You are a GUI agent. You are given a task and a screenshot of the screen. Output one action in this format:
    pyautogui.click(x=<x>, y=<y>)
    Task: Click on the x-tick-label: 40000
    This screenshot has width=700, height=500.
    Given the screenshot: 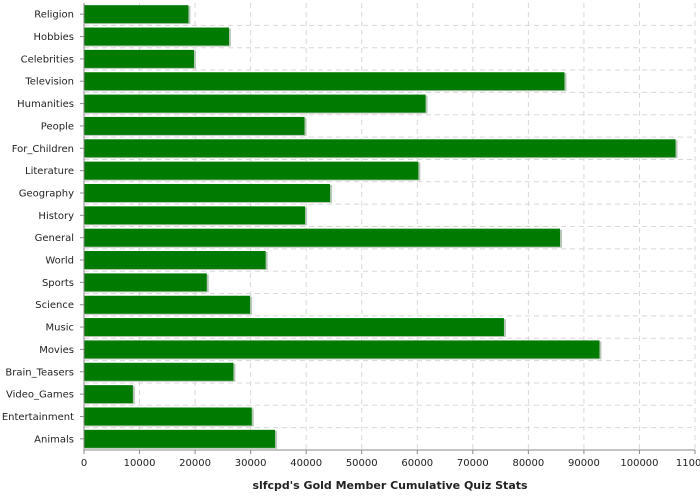 What is the action you would take?
    pyautogui.click(x=306, y=463)
    